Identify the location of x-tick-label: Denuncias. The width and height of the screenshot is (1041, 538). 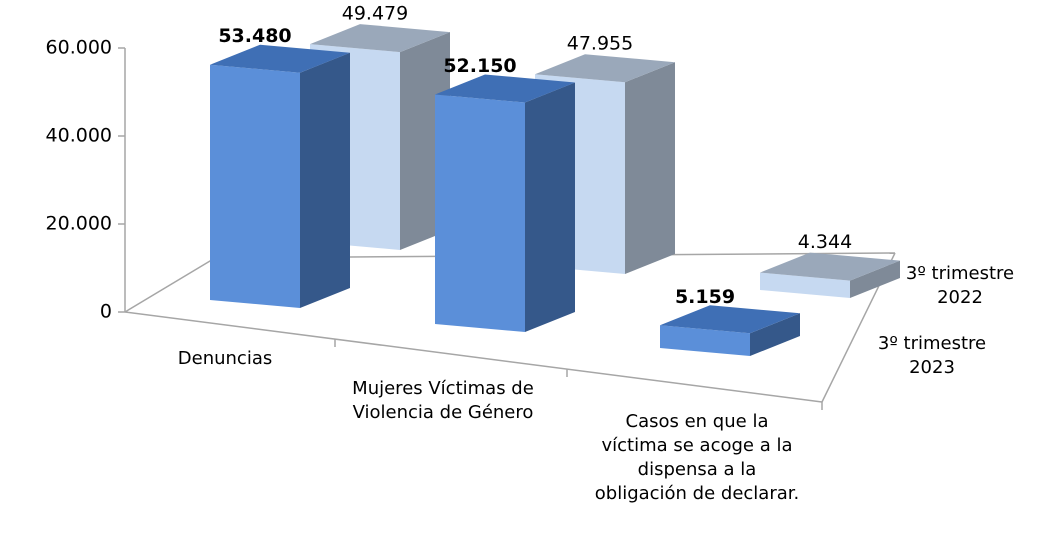
(225, 358).